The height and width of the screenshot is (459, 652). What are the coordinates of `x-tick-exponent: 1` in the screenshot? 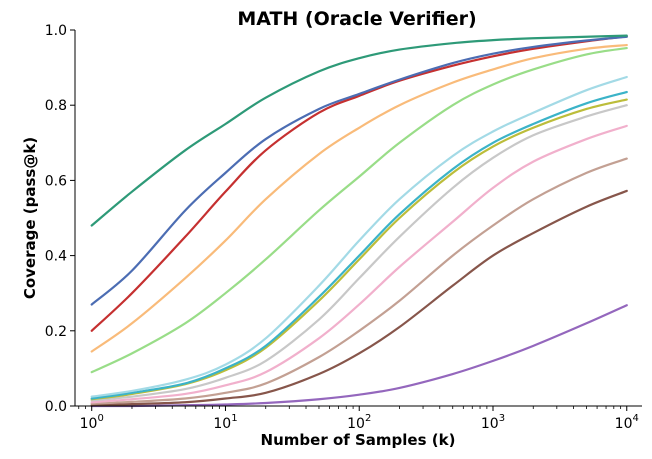 It's located at (234, 418).